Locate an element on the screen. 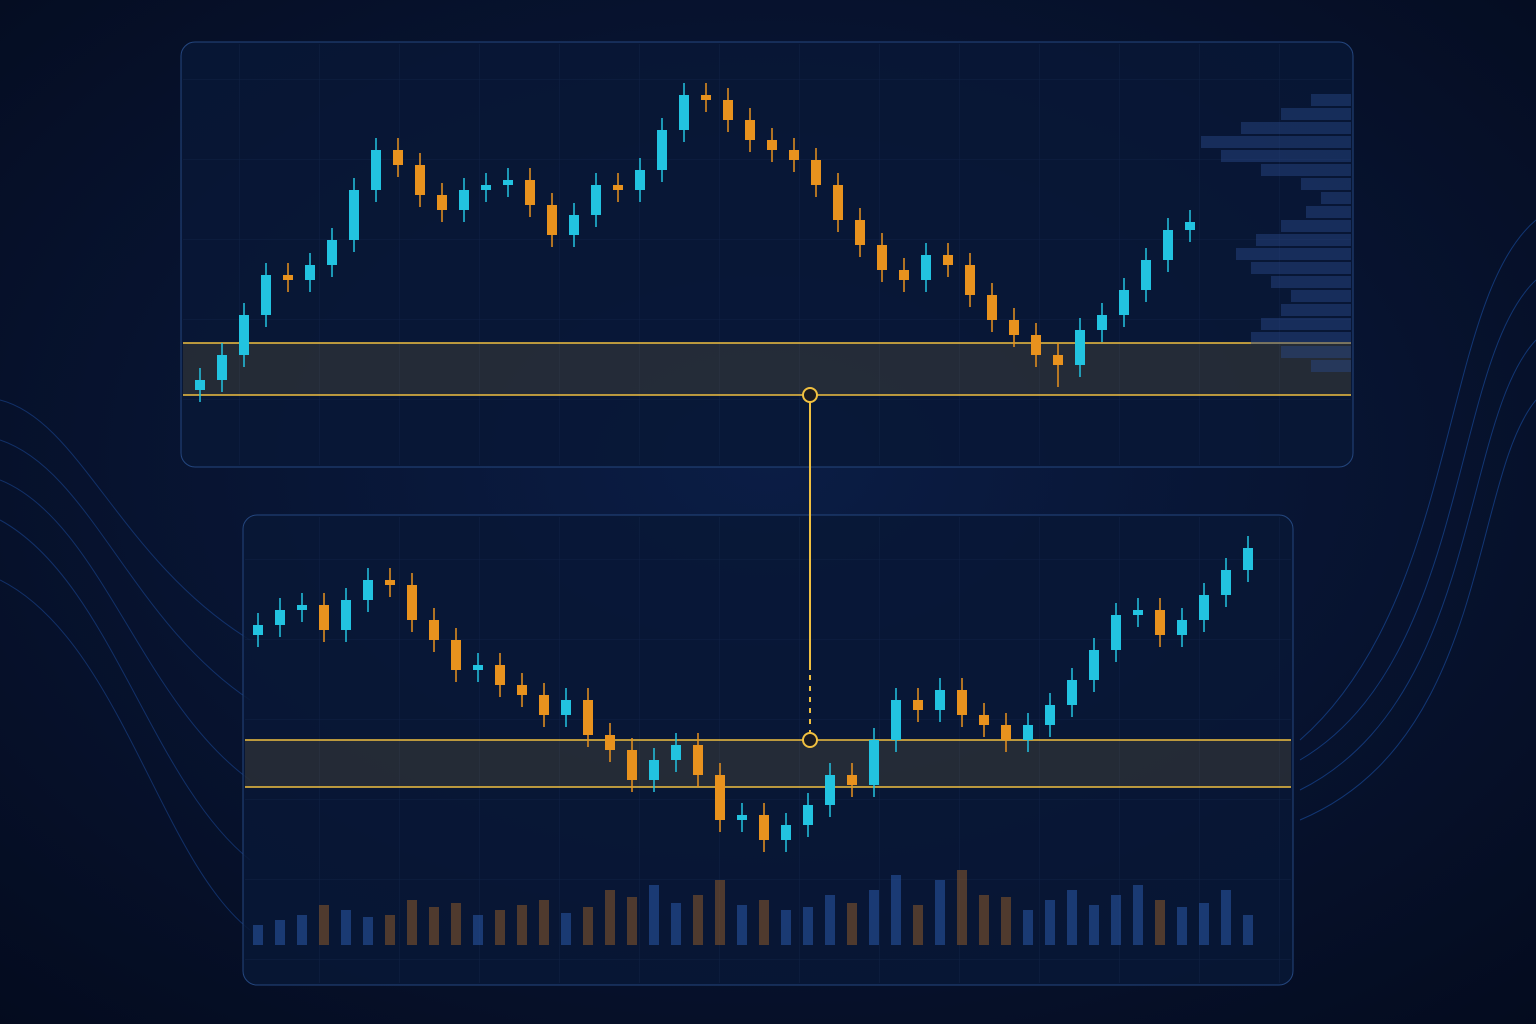 Image resolution: width=1536 pixels, height=1024 pixels. zone-band is located at coordinates (768, 763).